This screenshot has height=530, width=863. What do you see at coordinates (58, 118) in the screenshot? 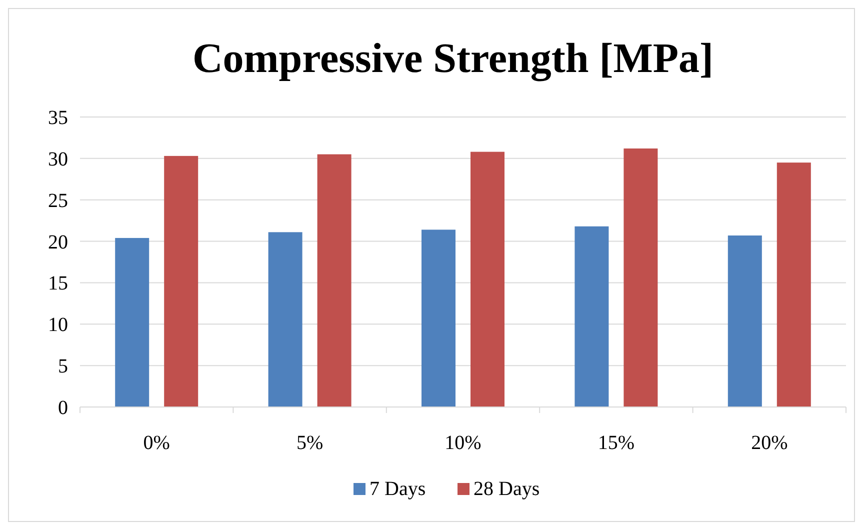
I see `y-tick-label: 35` at bounding box center [58, 118].